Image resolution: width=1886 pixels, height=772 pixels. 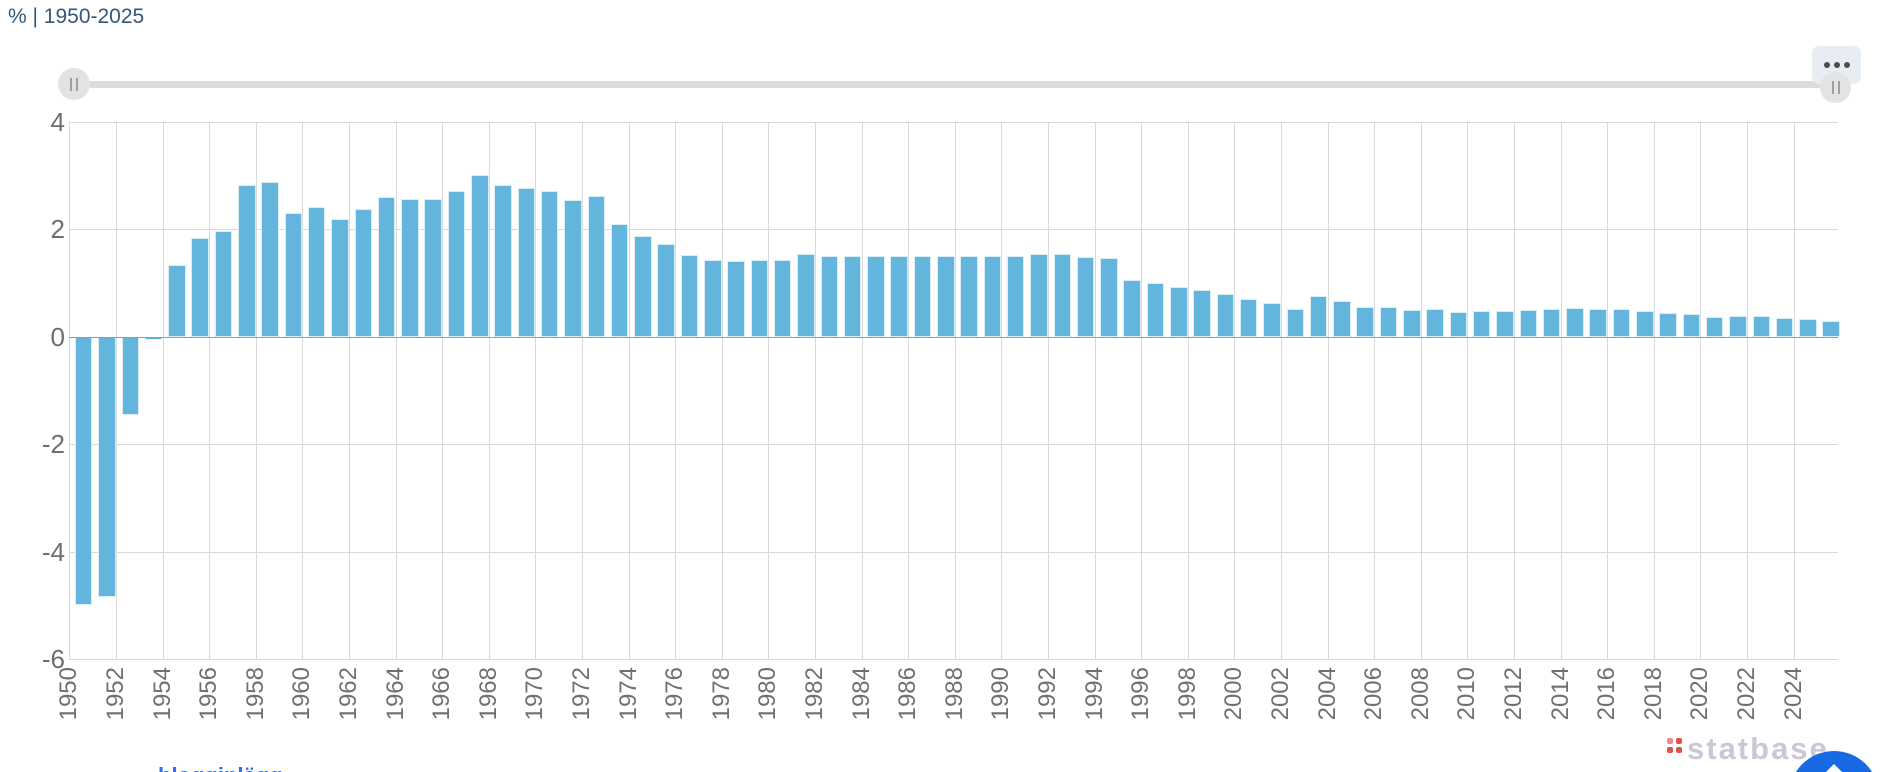 I want to click on bar-1991, so click(x=1039, y=295).